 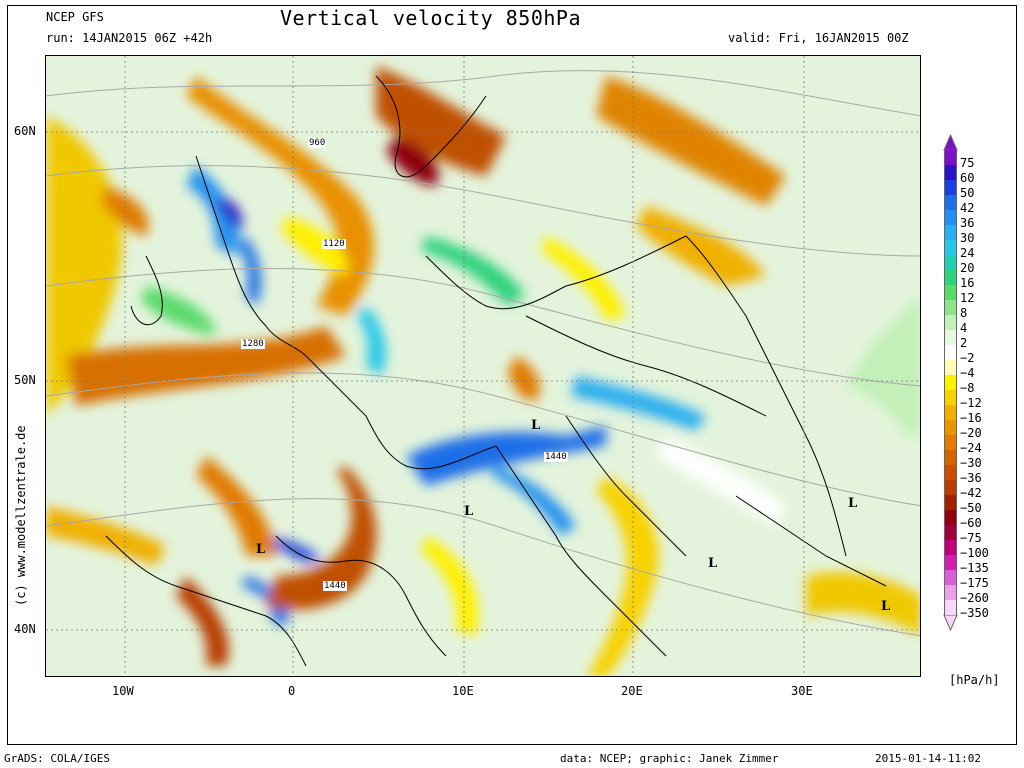 I want to click on legend-label: −50, so click(x=971, y=508).